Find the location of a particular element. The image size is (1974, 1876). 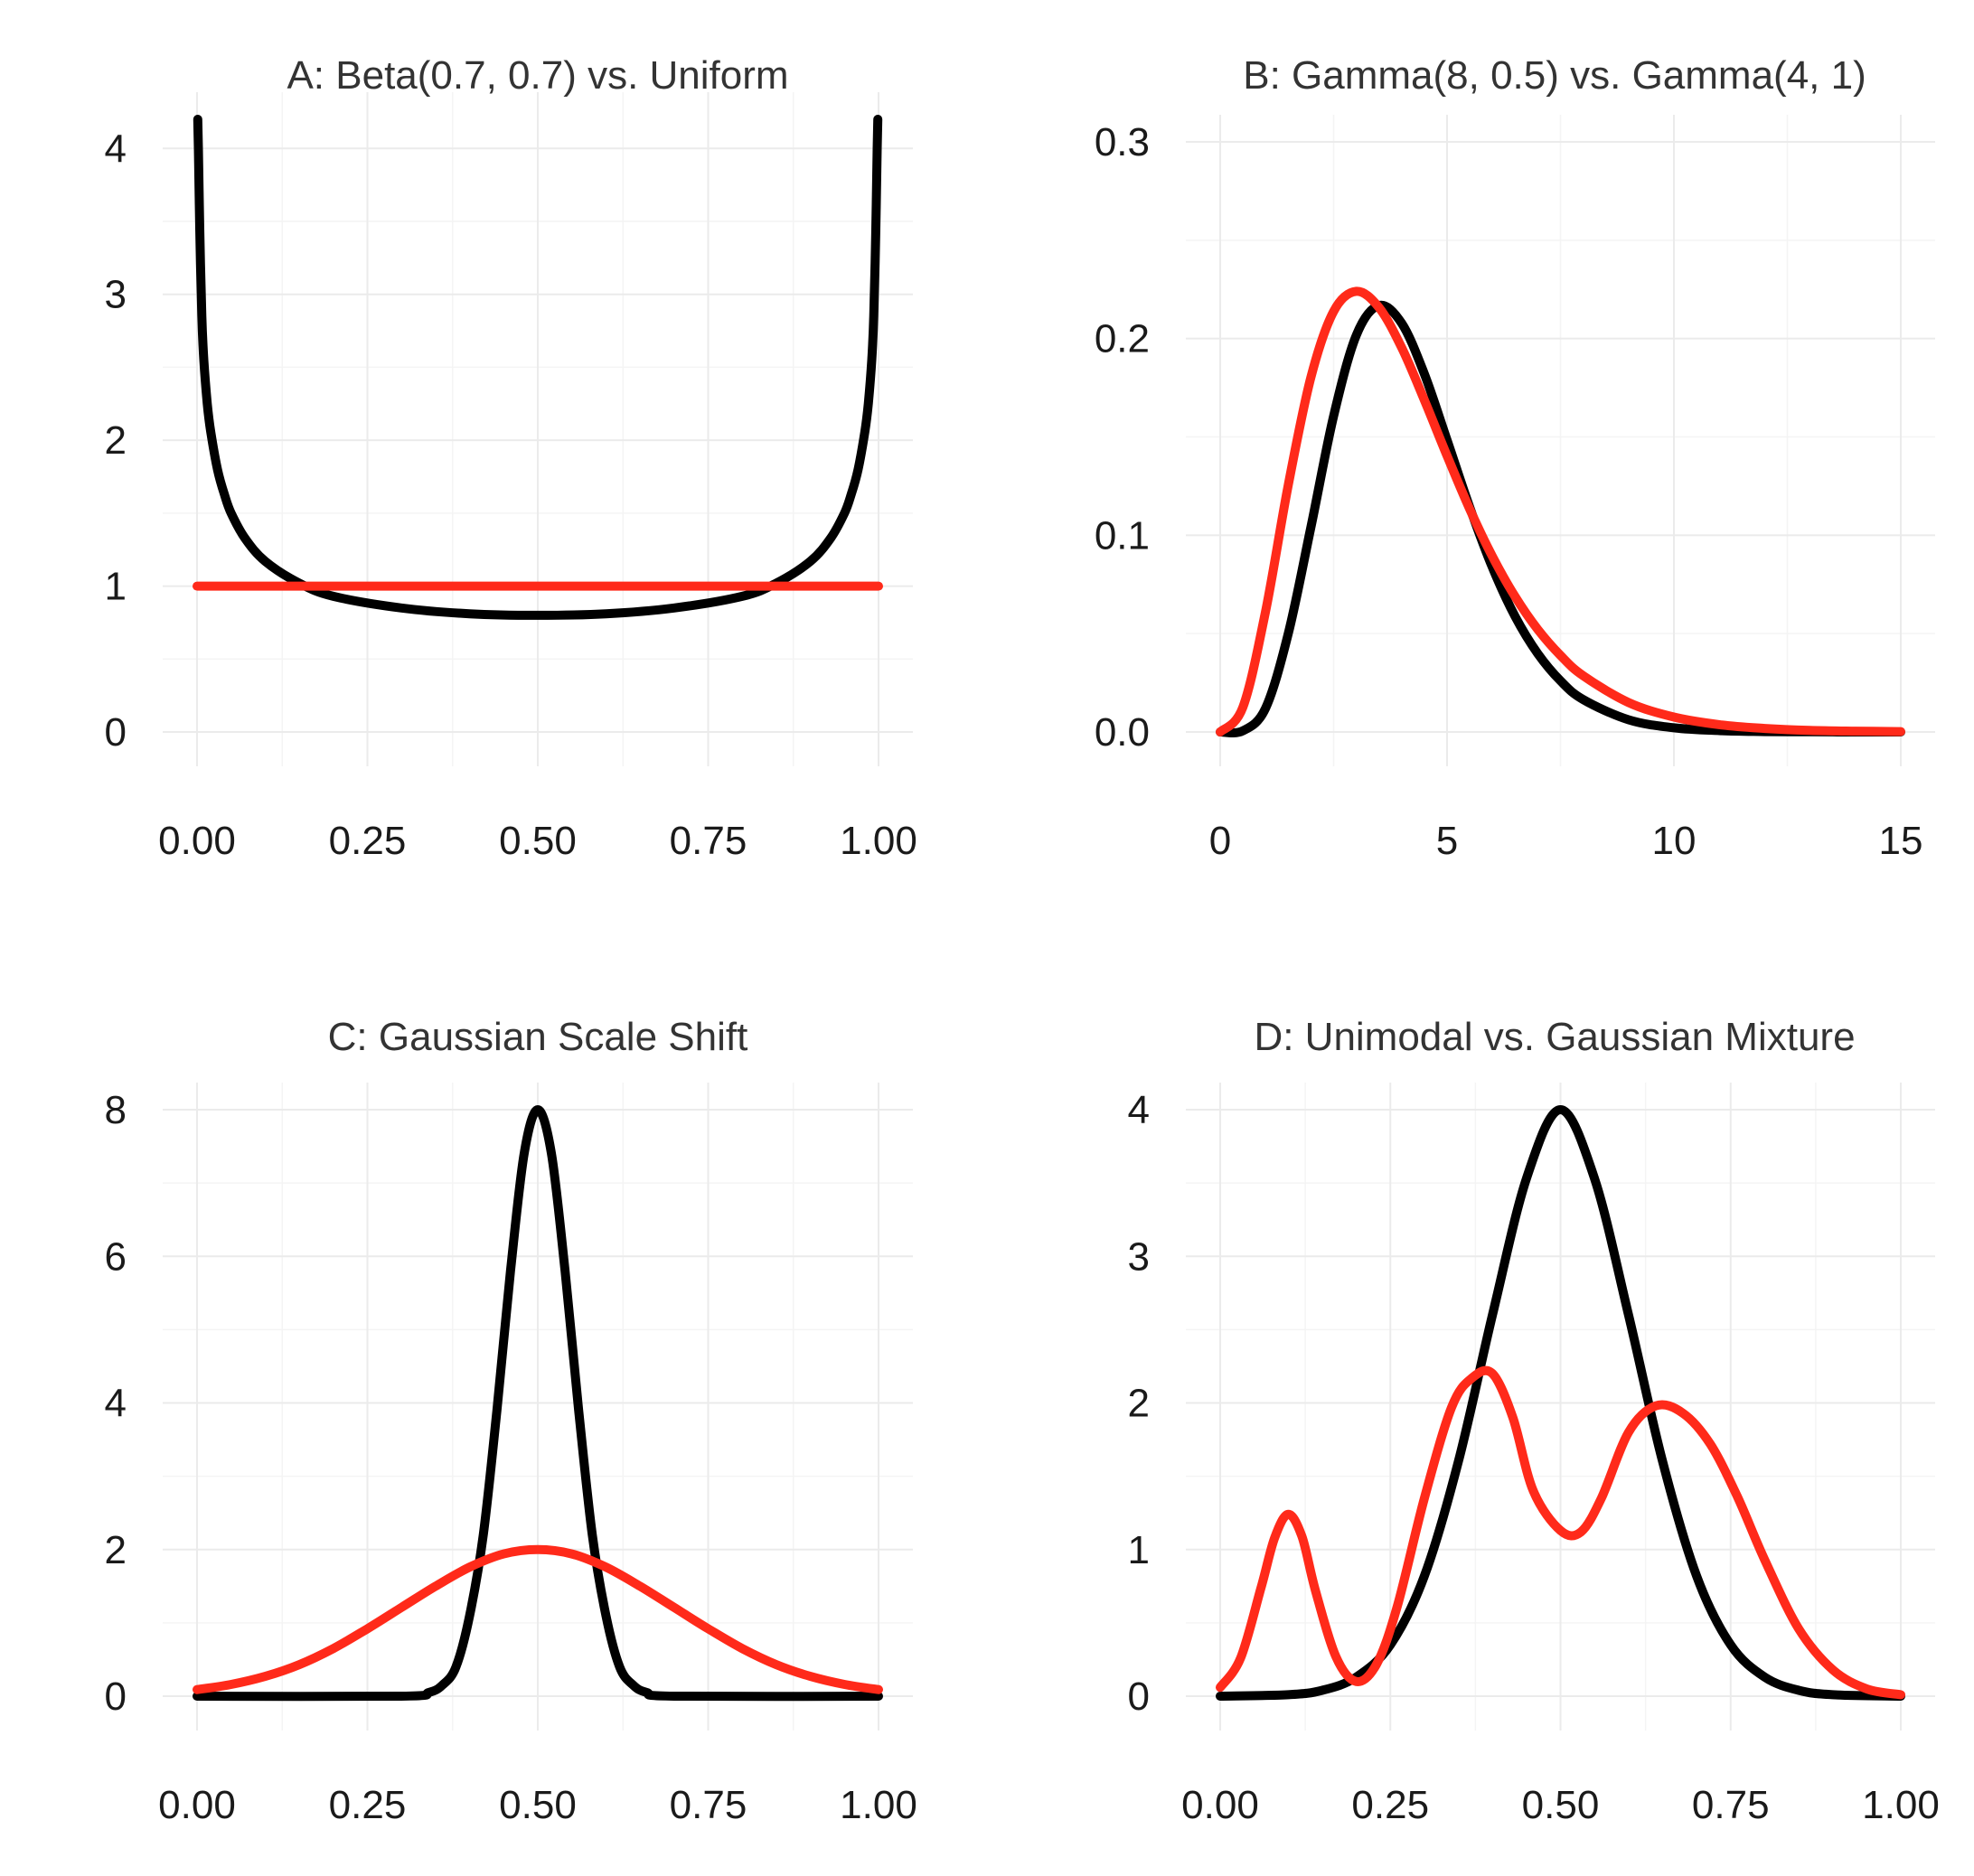

panel-c-curves is located at coordinates (538, 1403).